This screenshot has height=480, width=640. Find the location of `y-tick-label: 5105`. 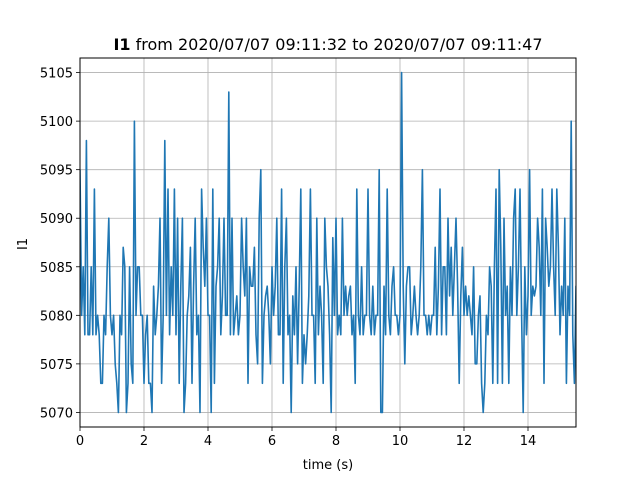

y-tick-label: 5105 is located at coordinates (56, 74).